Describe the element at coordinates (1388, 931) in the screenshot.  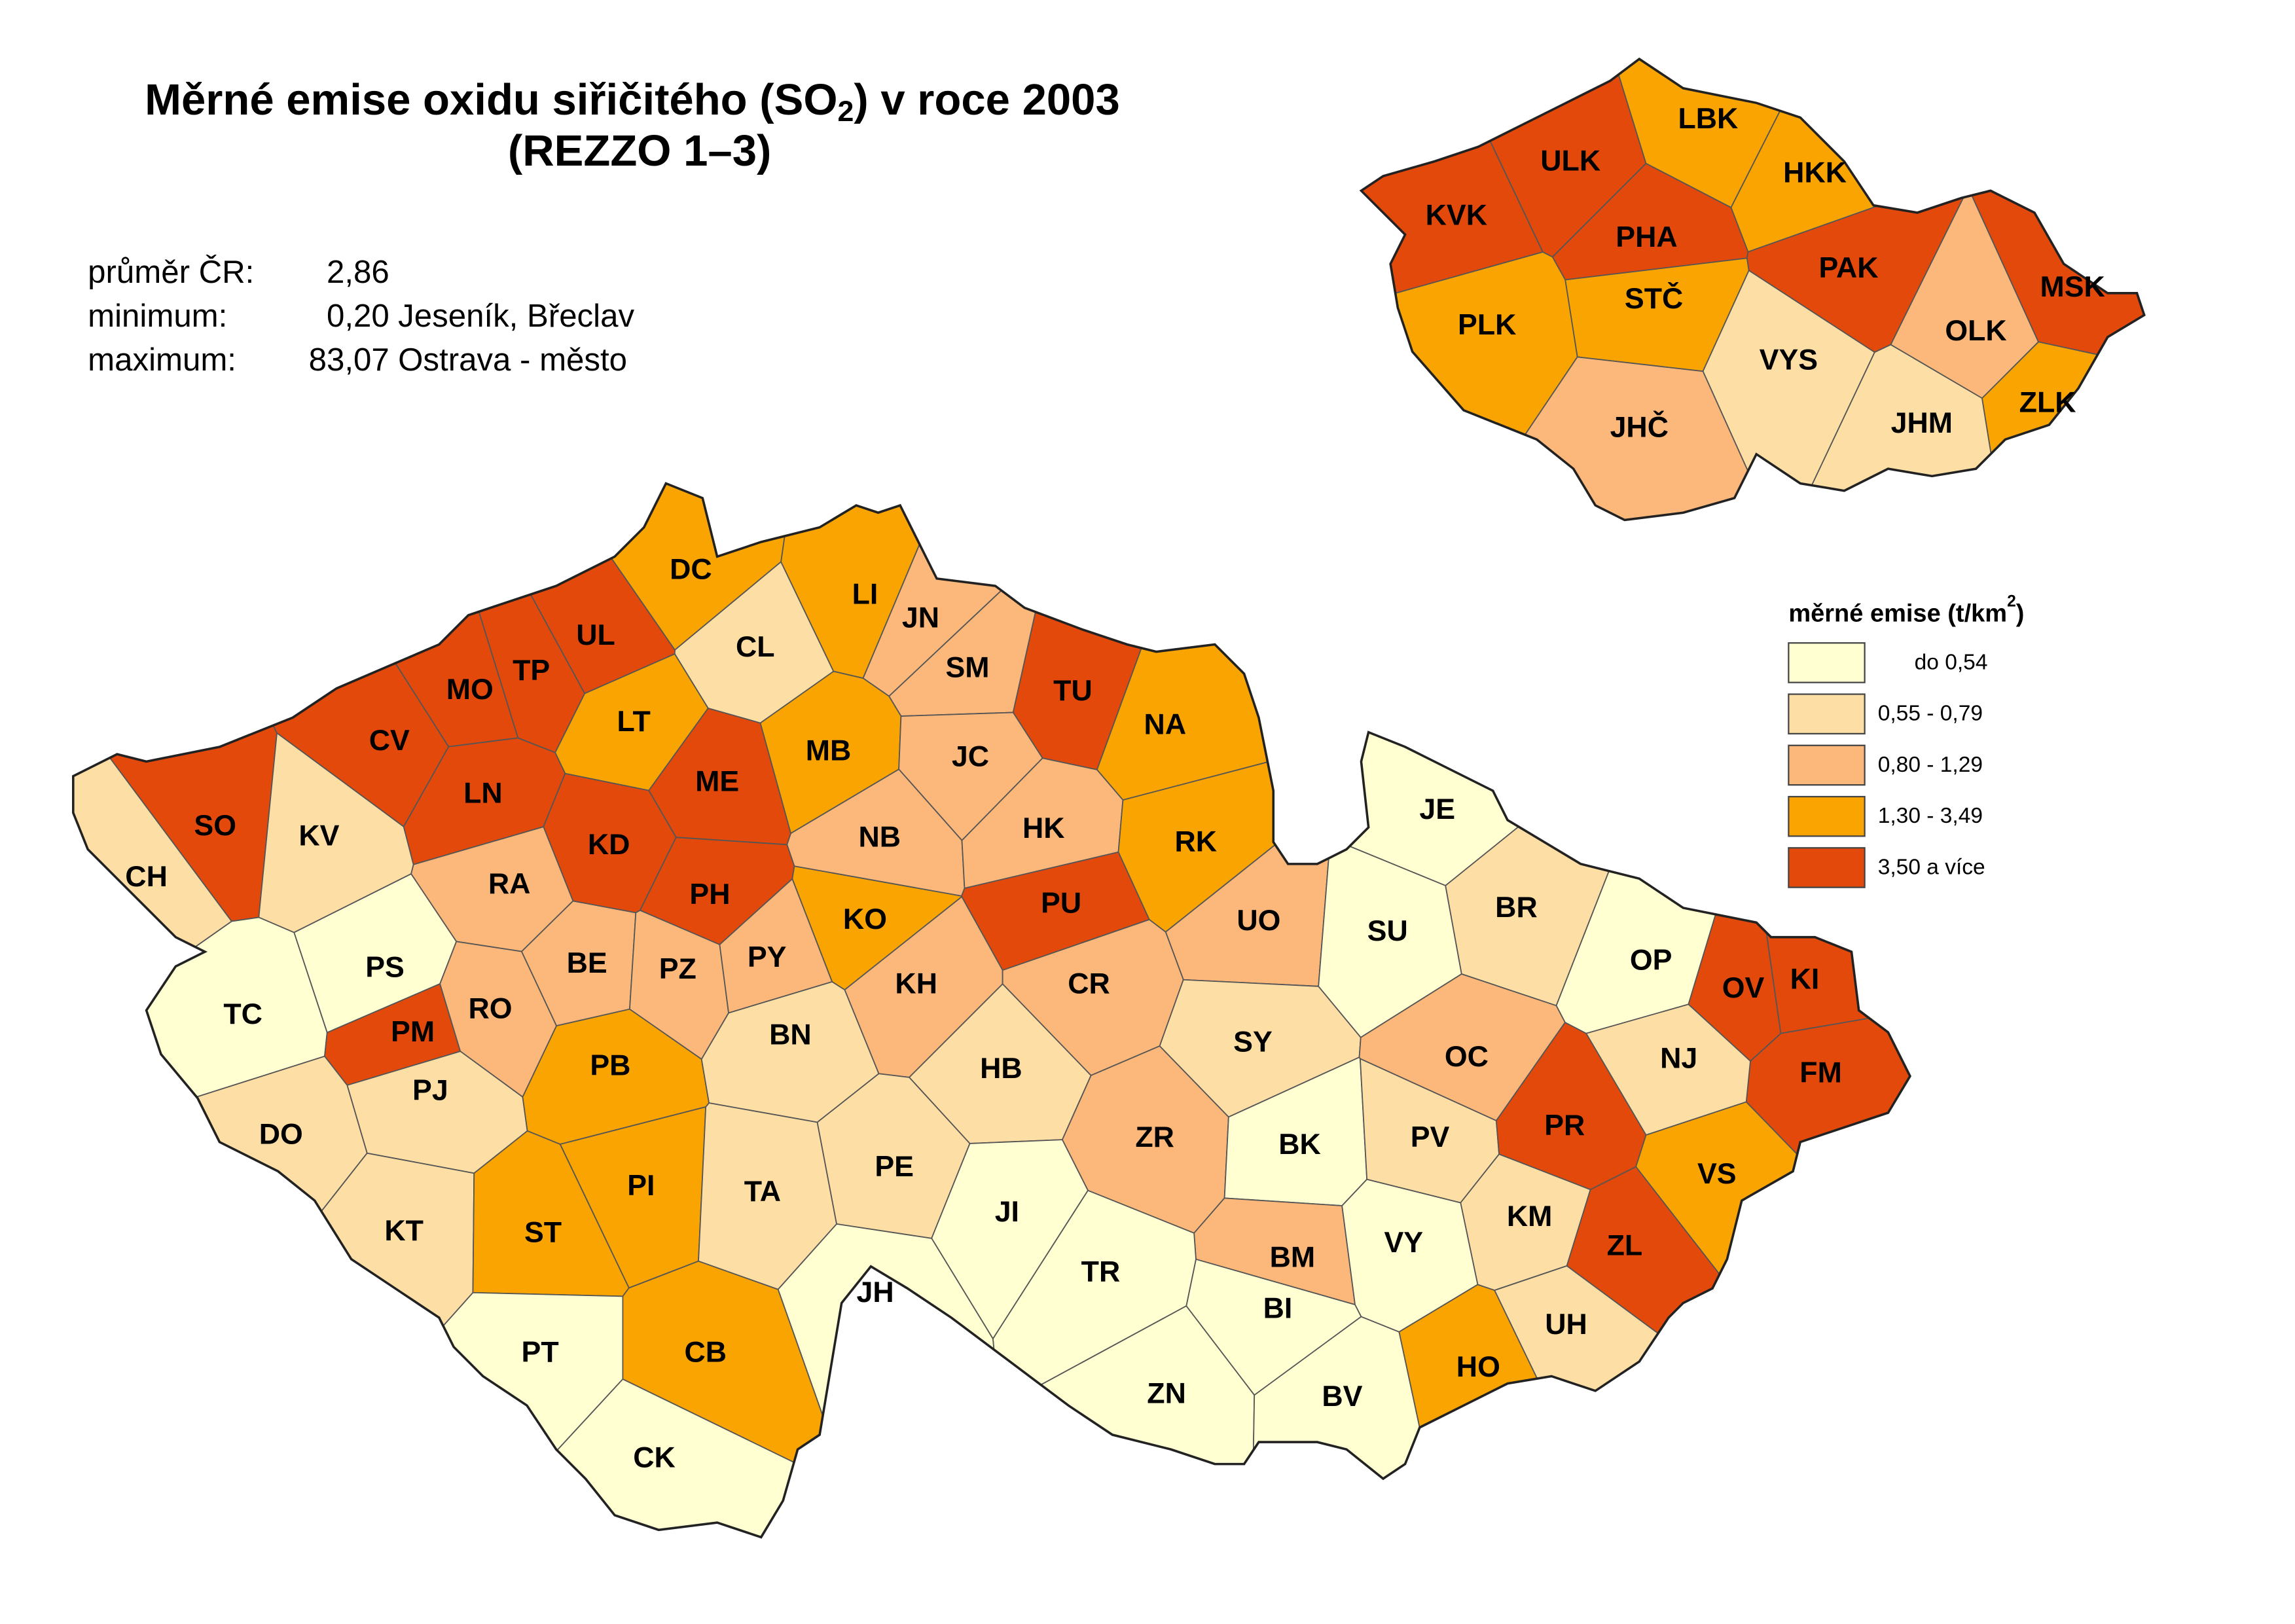
I see `area-label: SU` at that location.